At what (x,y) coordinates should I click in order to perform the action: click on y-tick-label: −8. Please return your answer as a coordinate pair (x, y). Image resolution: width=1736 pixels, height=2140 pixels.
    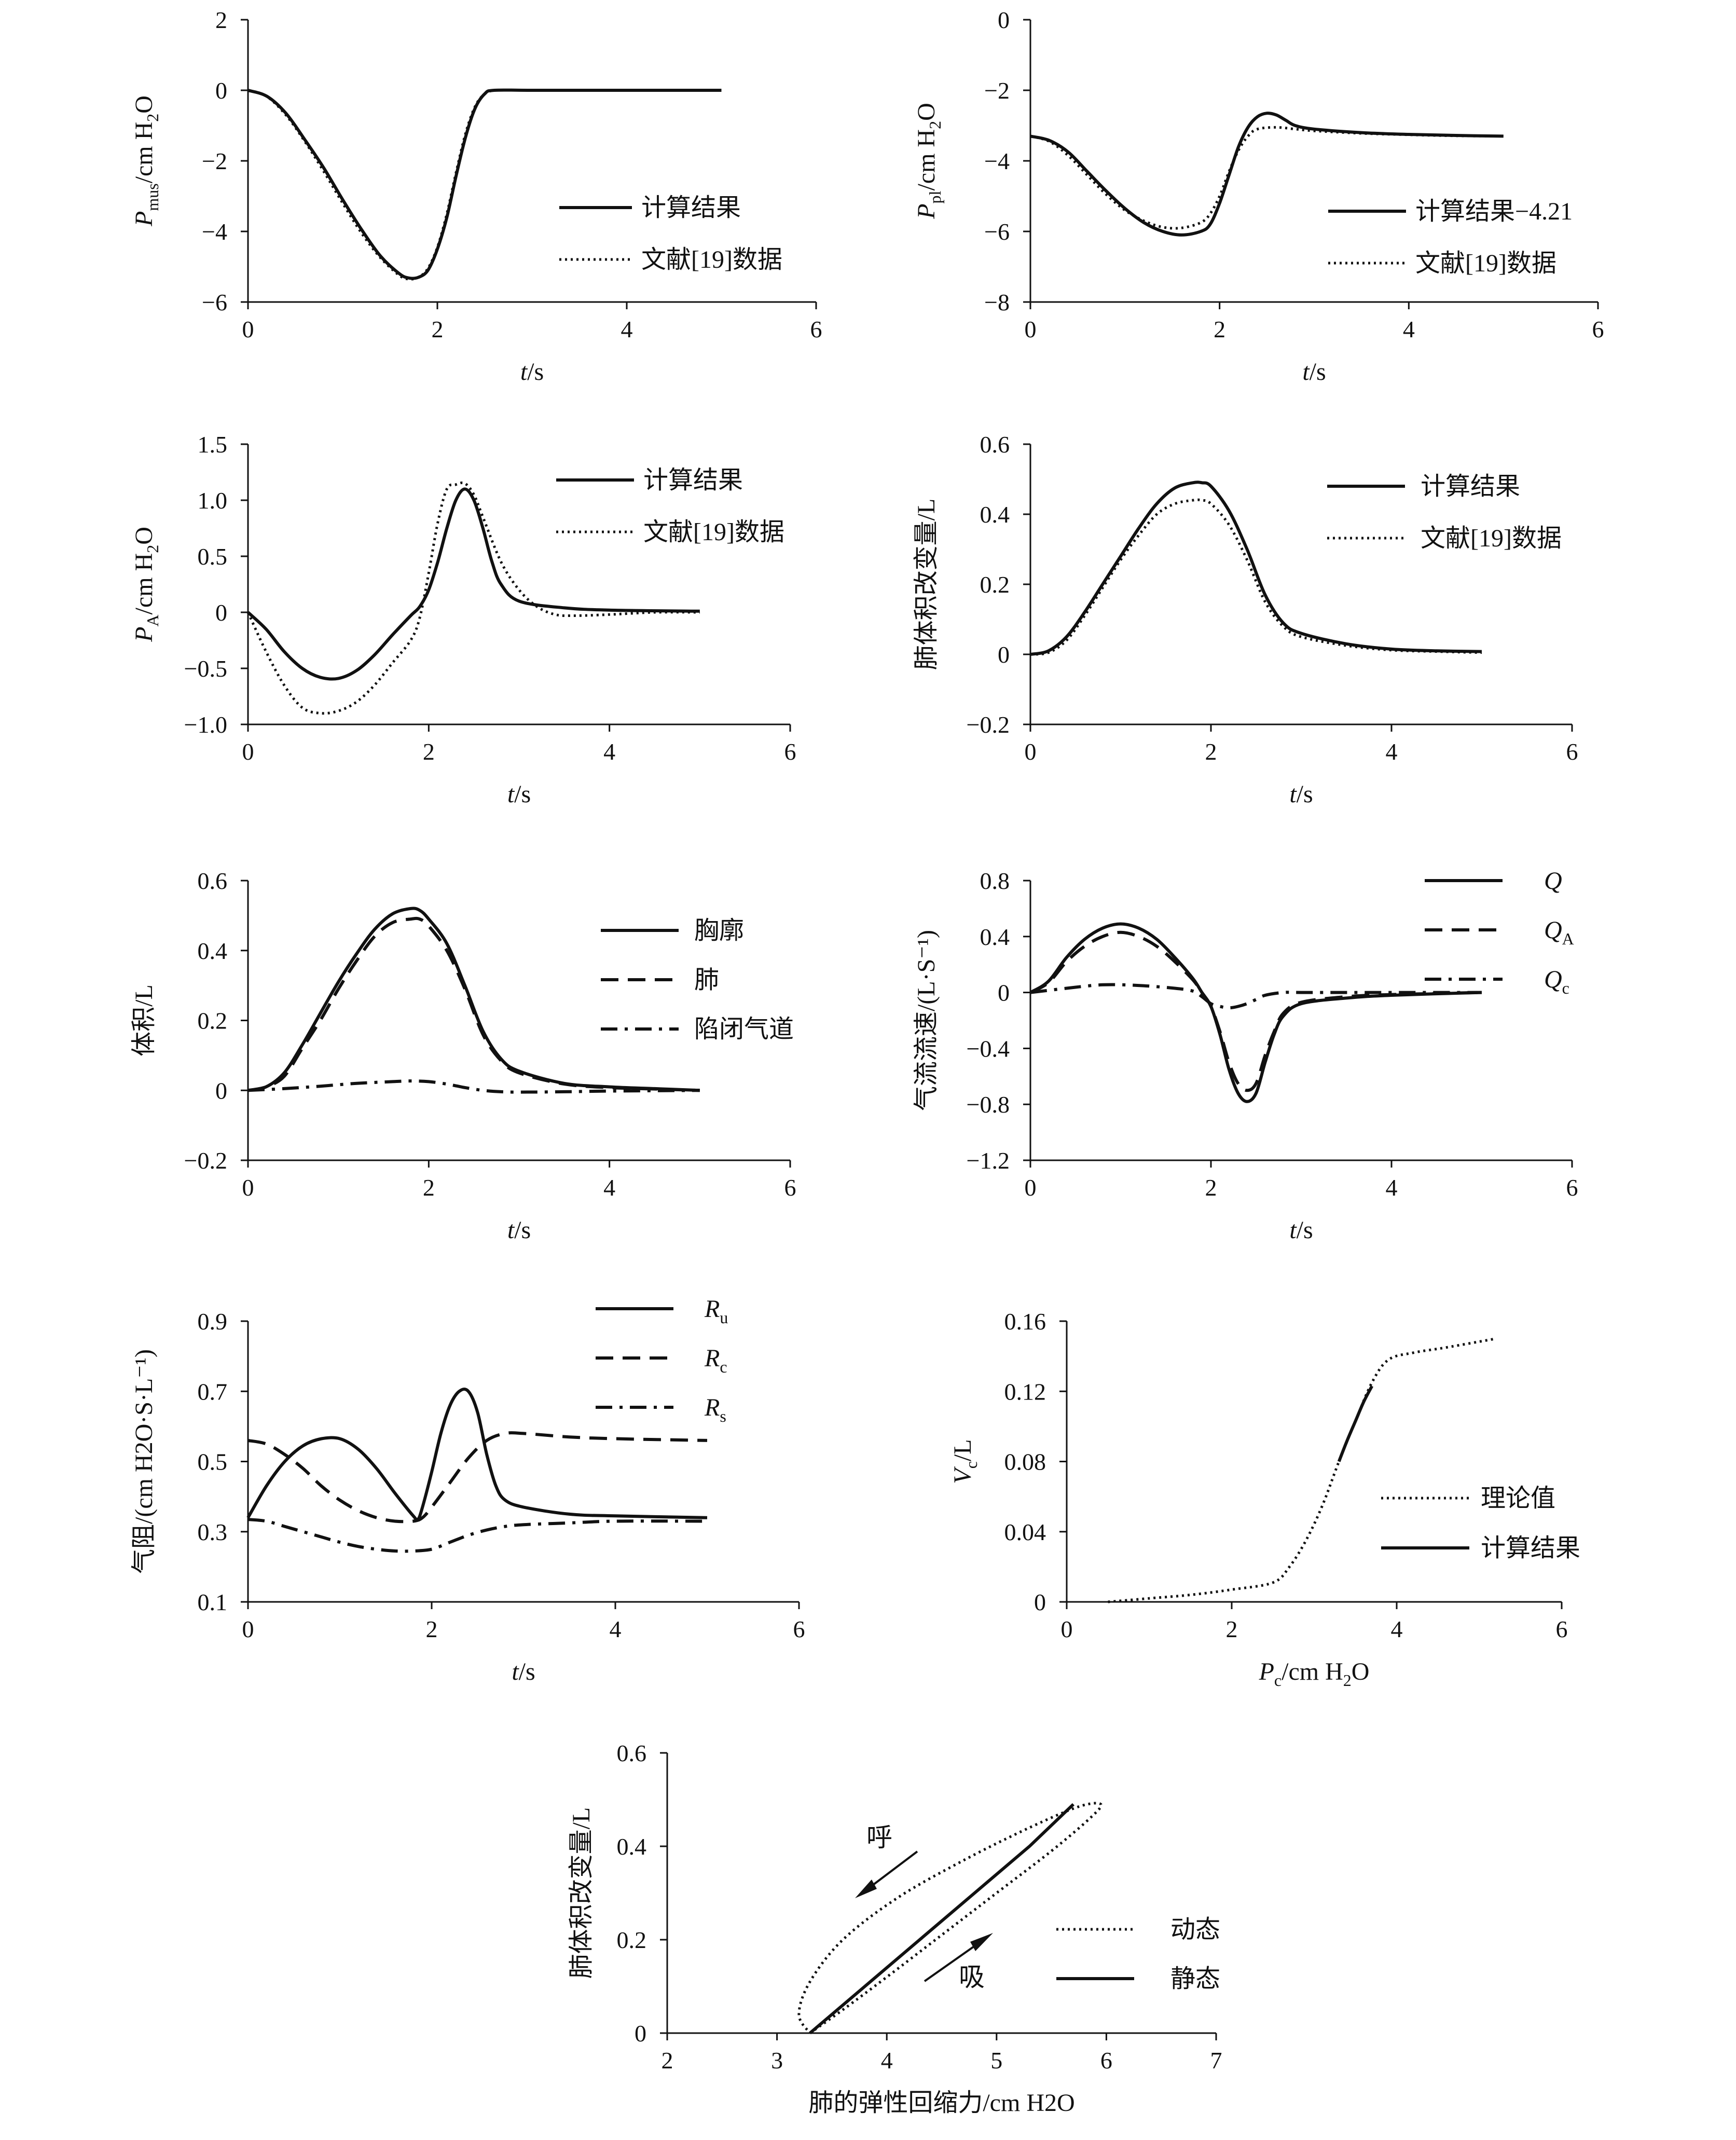
    Looking at the image, I should click on (997, 302).